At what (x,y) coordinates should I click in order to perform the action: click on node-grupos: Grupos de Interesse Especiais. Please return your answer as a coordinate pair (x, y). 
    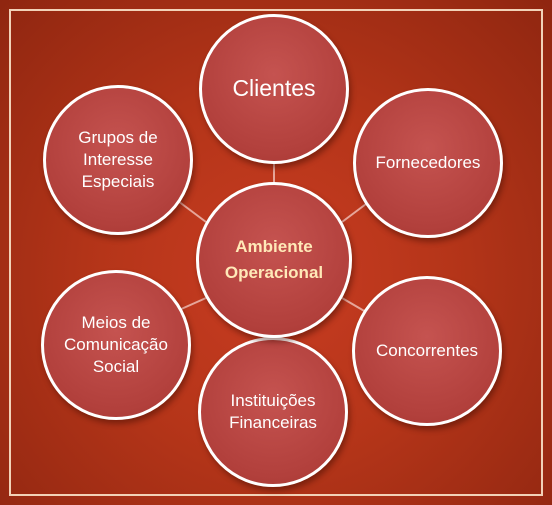
    Looking at the image, I should click on (118, 160).